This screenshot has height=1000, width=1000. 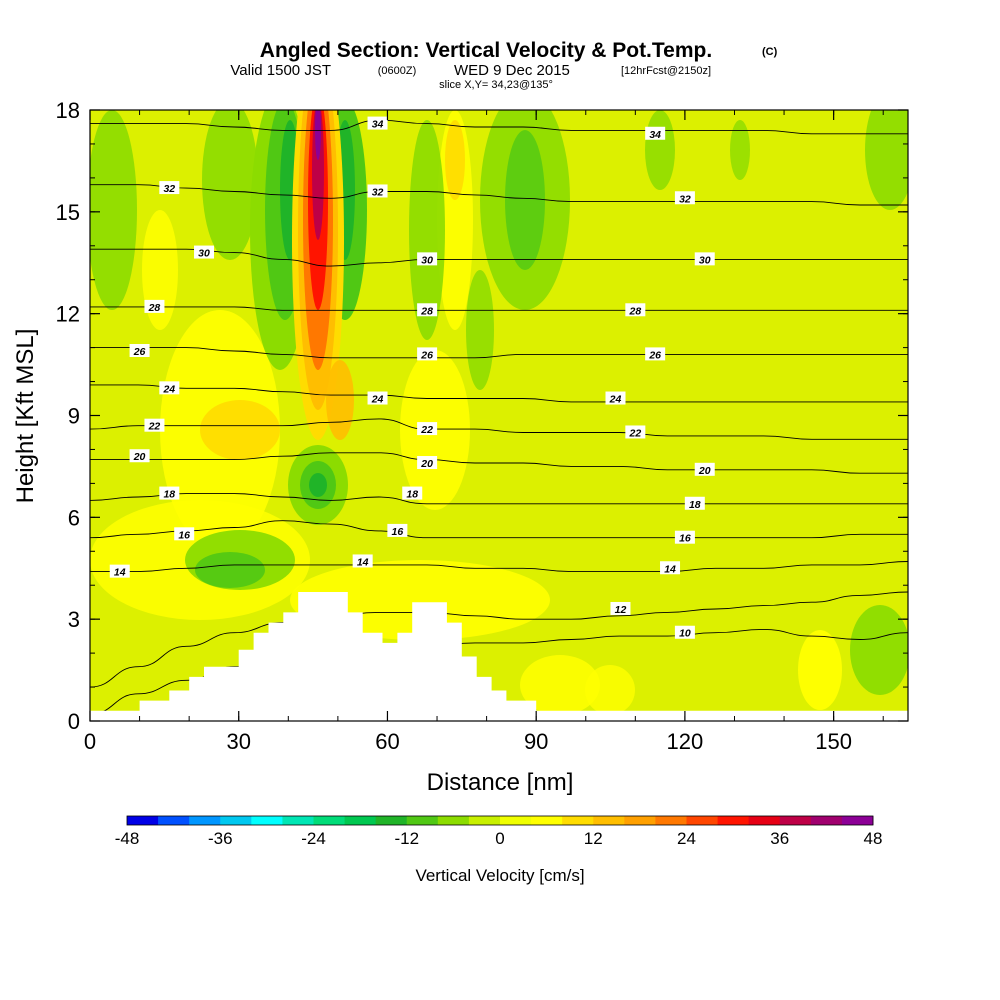 What do you see at coordinates (666, 71) in the screenshot?
I see `forecast-label: [12hrFcst@2150z]` at bounding box center [666, 71].